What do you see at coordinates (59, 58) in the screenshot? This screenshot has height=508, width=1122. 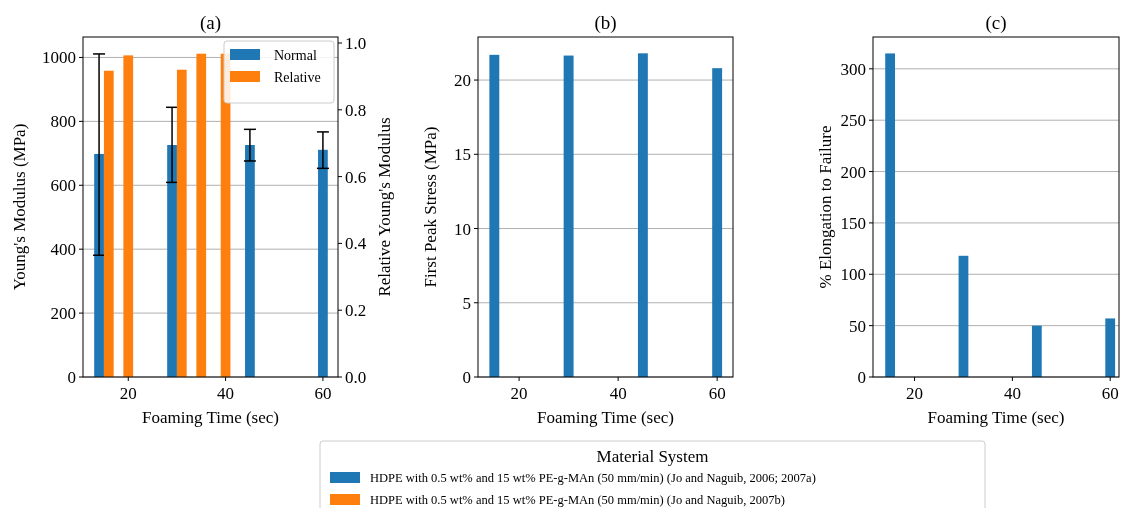 I see `y-tick-label: 1000` at bounding box center [59, 58].